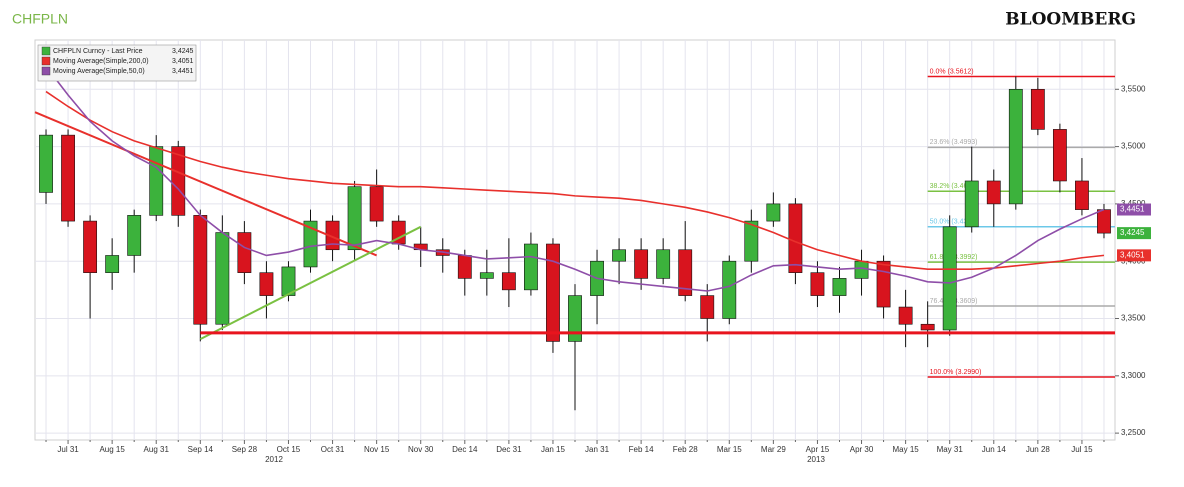 This screenshot has width=1184, height=487. I want to click on legend-label: Moving Average(Simple,50,0), so click(99, 71).